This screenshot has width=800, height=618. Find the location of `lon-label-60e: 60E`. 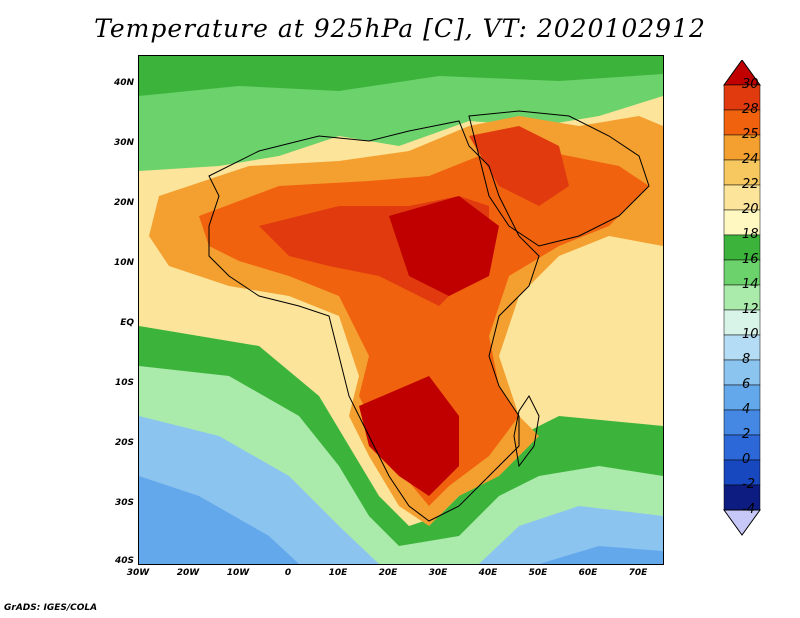

lon-label-60e: 60E is located at coordinates (588, 573).